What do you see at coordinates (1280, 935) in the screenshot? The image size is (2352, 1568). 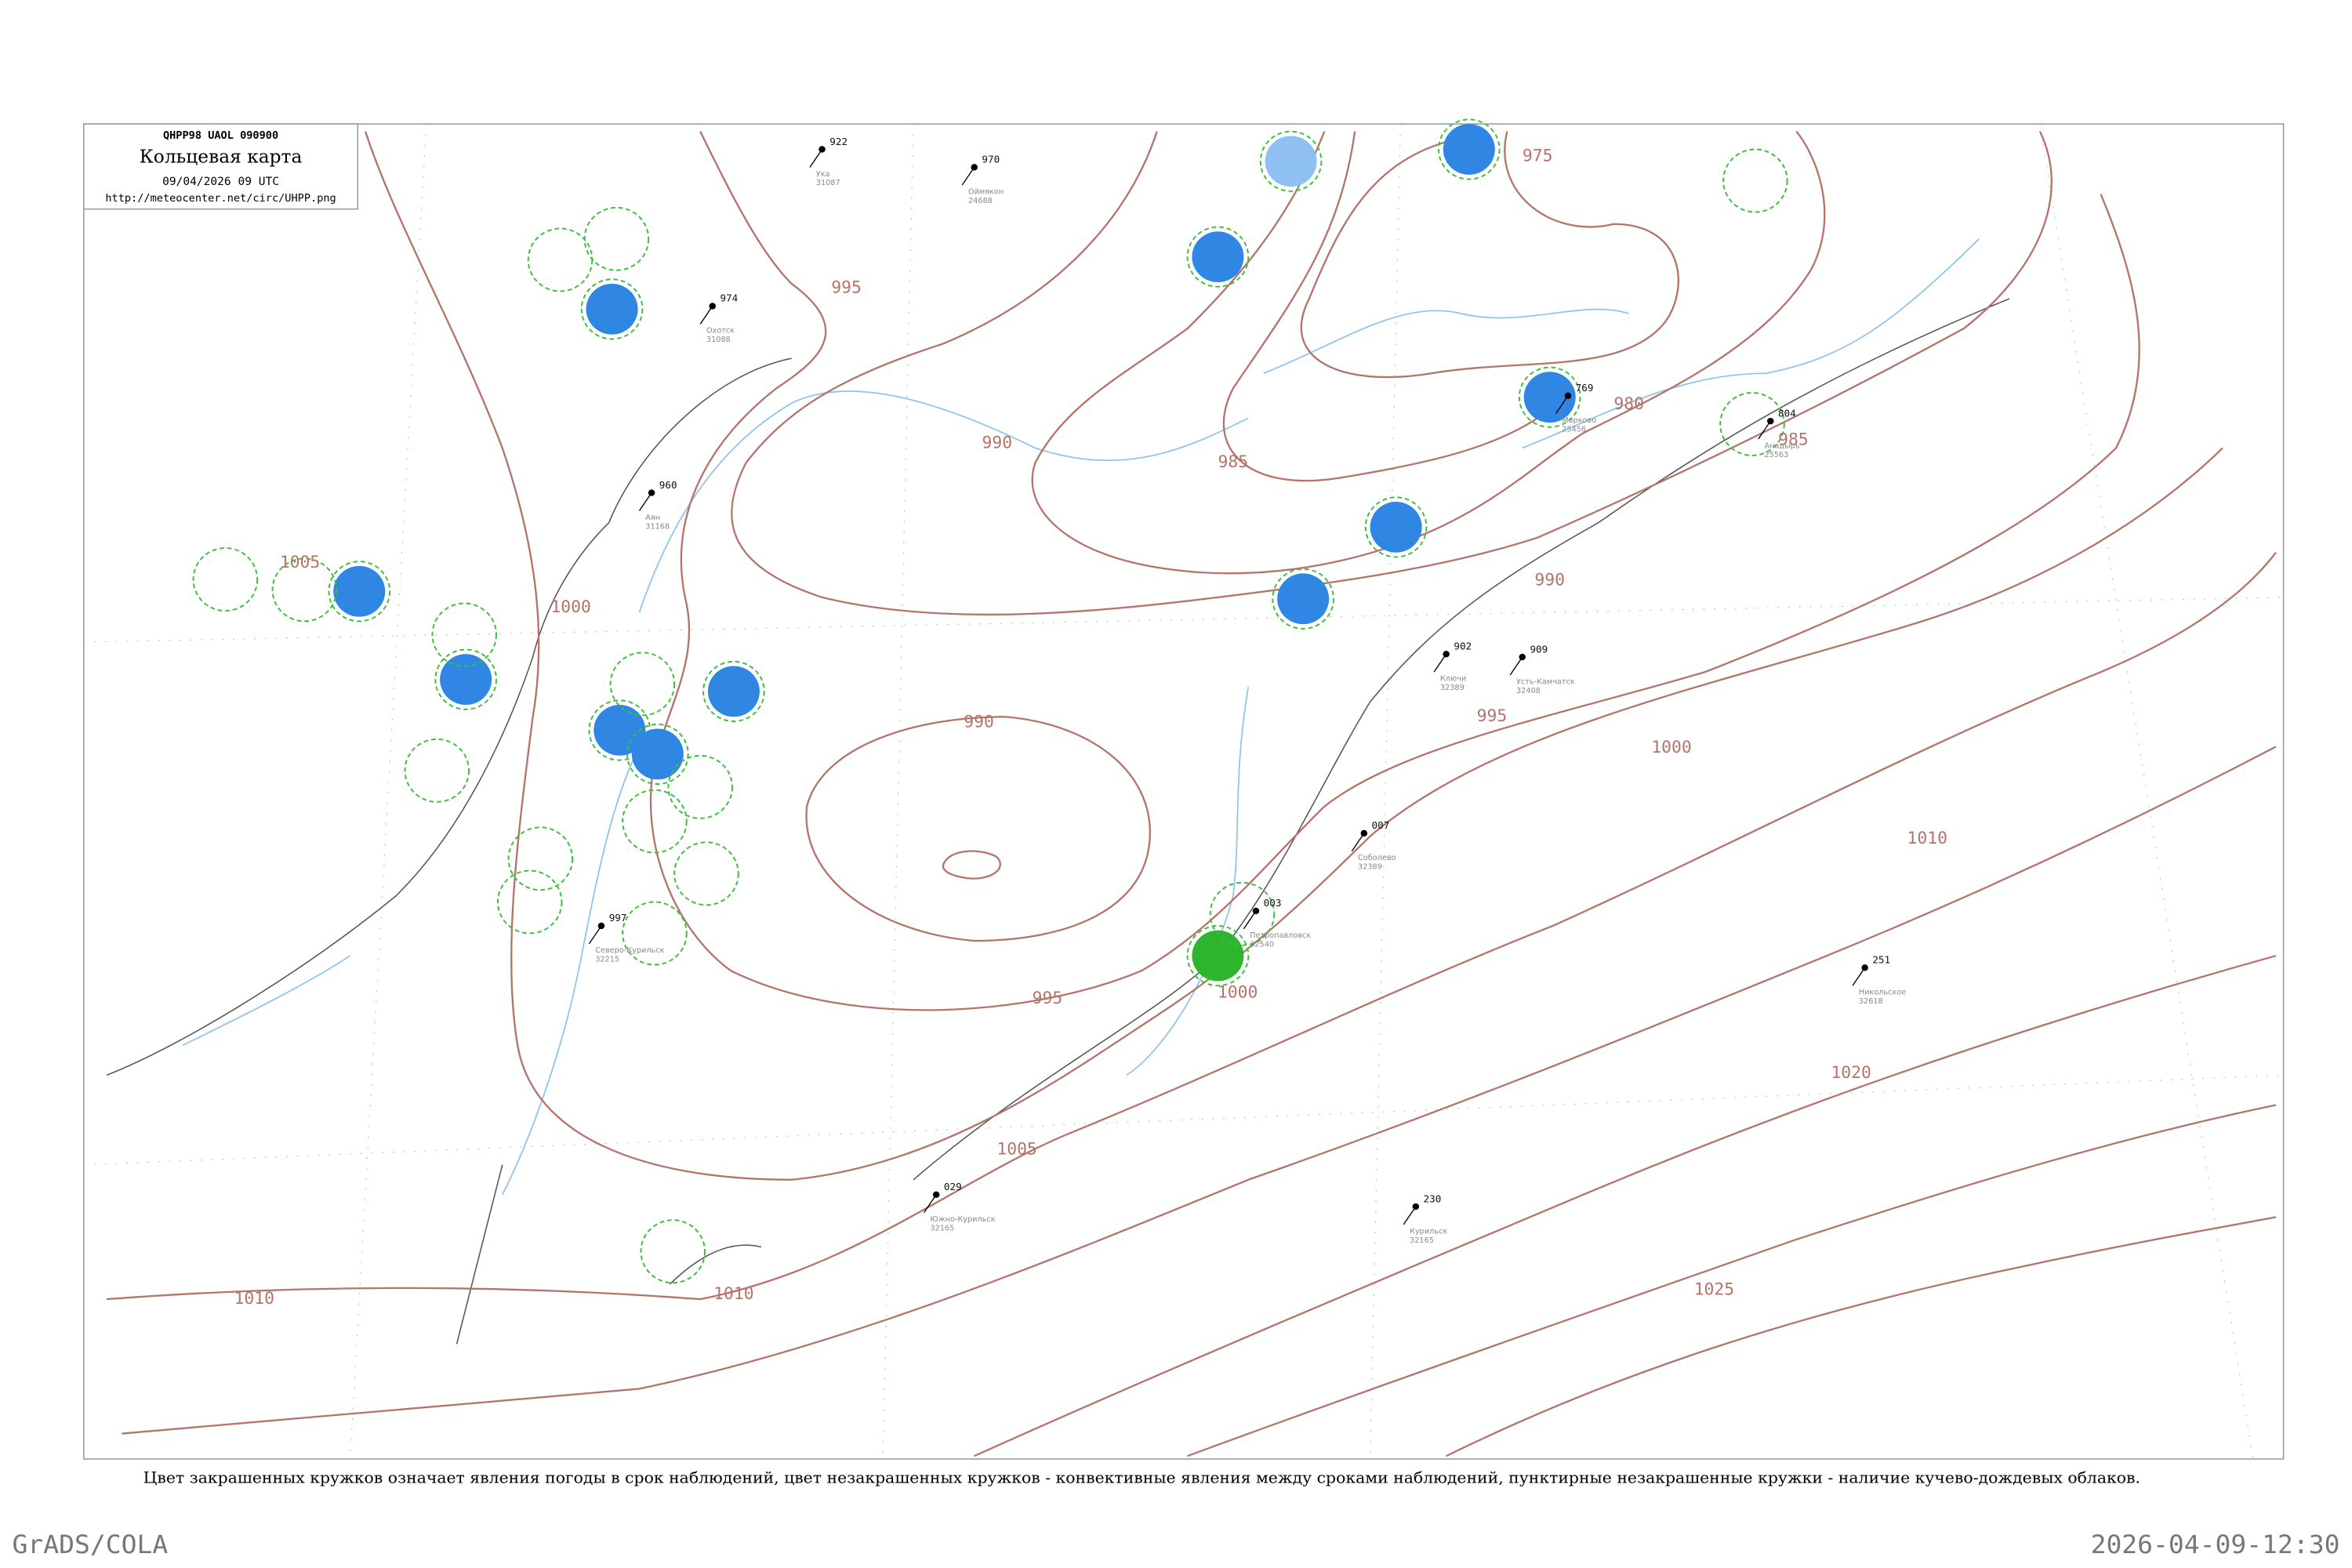 I see `station-name: Петропавловск` at bounding box center [1280, 935].